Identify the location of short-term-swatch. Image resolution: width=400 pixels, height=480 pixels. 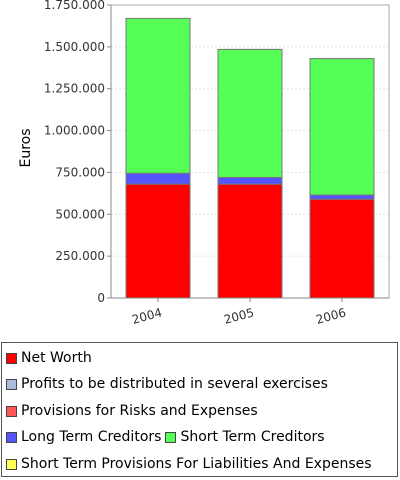
(171, 437).